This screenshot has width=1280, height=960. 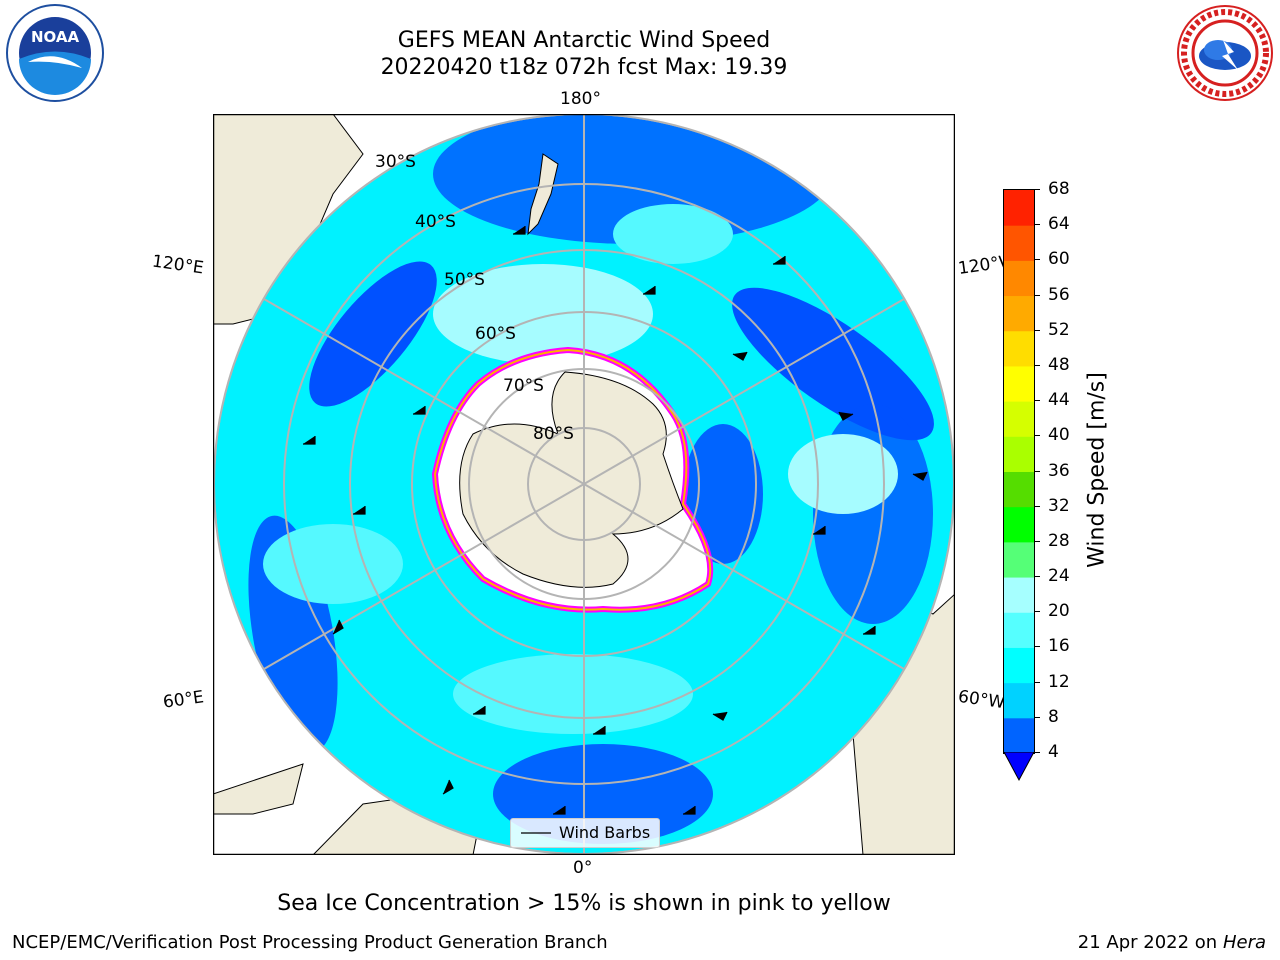 I want to click on colorbar-tick-label: 52, so click(x=1059, y=329).